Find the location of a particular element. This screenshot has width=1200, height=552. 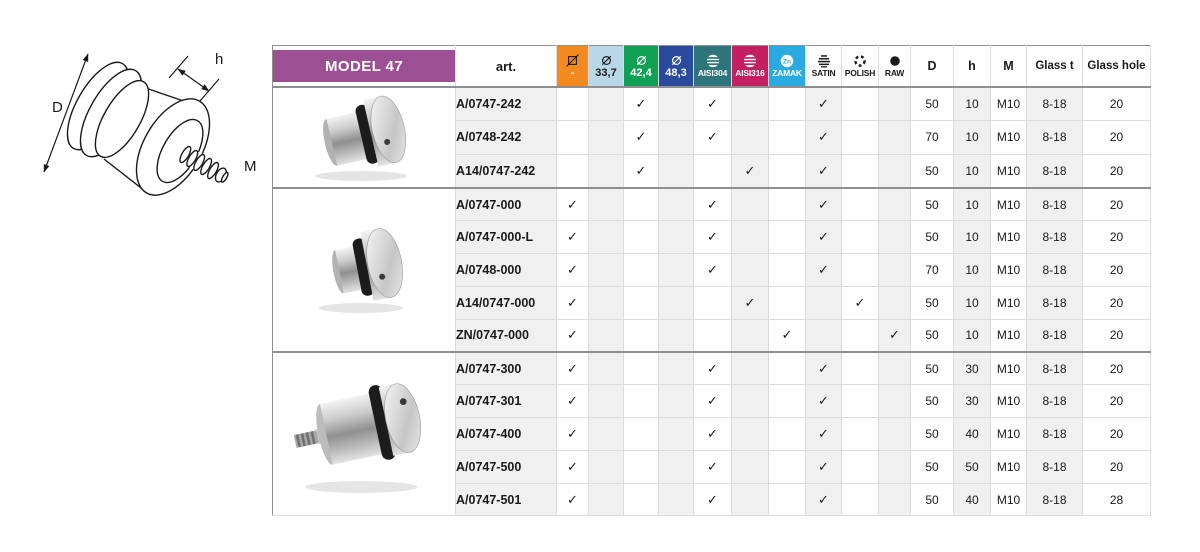

column-header-polish: POLISH is located at coordinates (860, 66).